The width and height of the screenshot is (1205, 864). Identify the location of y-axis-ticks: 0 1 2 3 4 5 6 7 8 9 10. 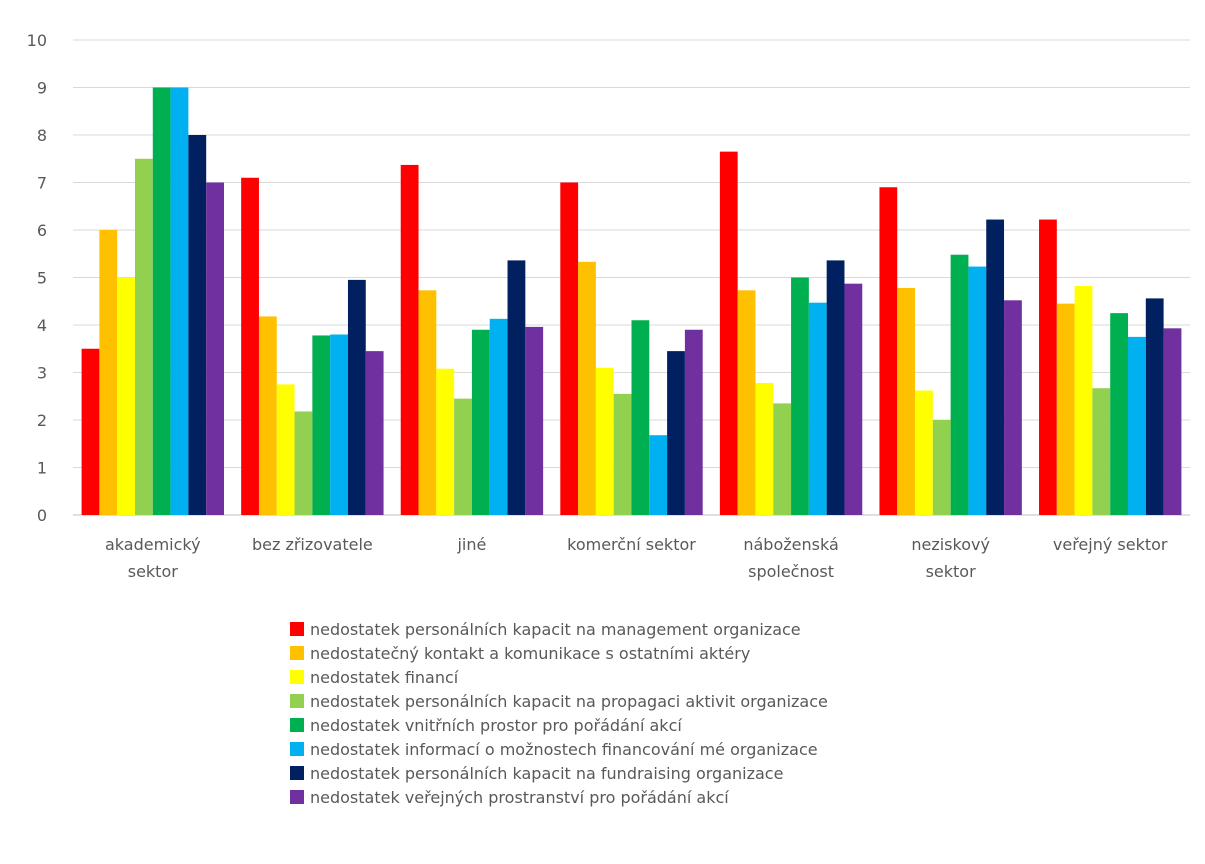
(37, 278).